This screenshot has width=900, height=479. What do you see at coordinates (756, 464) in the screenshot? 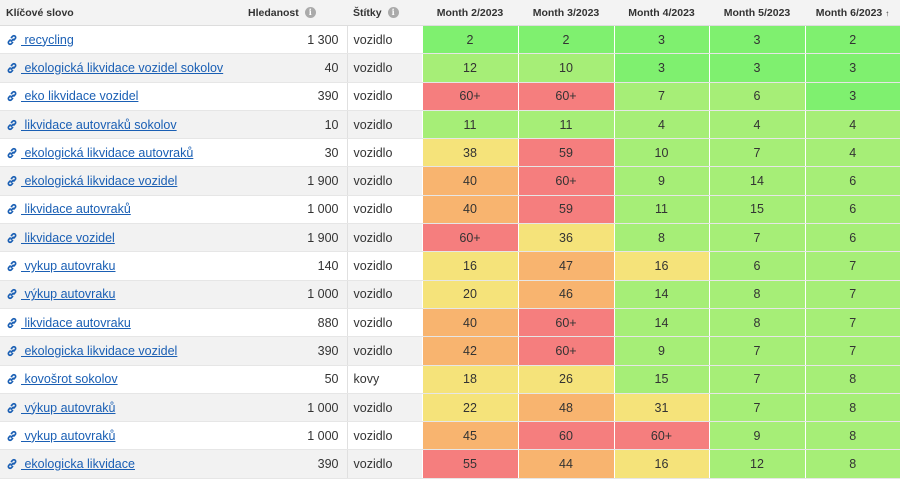
I see `position-cell: 12` at bounding box center [756, 464].